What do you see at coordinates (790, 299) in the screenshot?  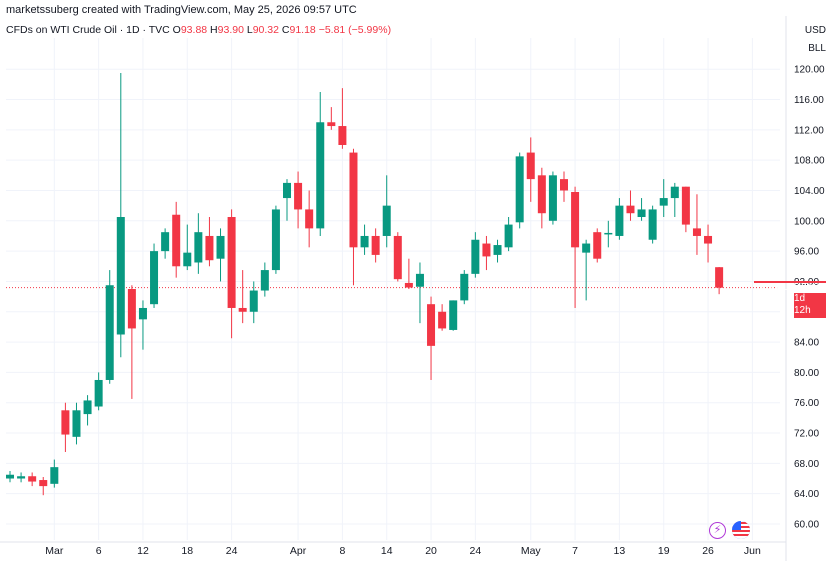 I see `last-price-tag: USOIL 91.18 1d 12h` at bounding box center [790, 299].